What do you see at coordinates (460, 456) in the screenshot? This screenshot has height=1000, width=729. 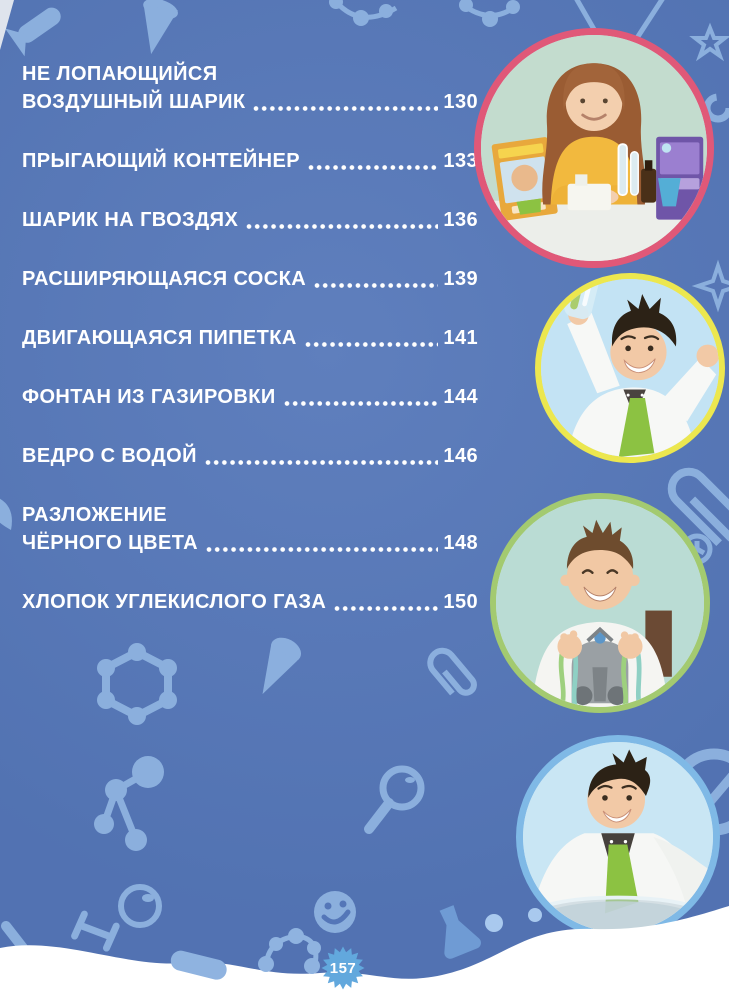 I see `toc-page-number: 146` at bounding box center [460, 456].